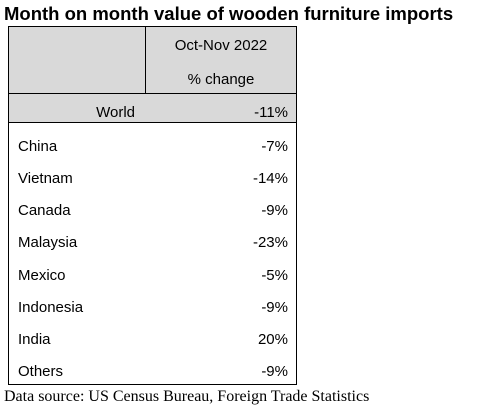 The width and height of the screenshot is (495, 417). What do you see at coordinates (115, 112) in the screenshot?
I see `world-row-label: World` at bounding box center [115, 112].